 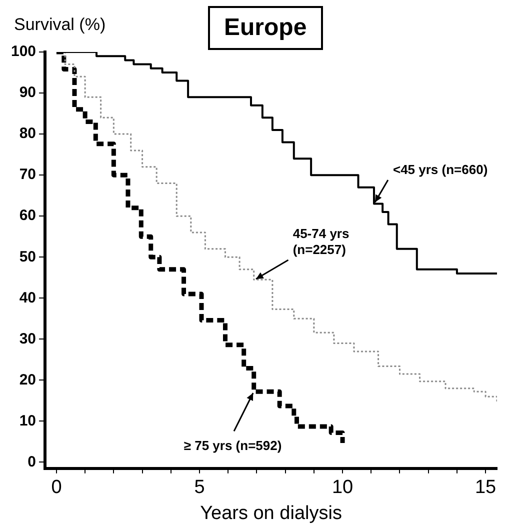 I want to click on text: 45-74 yrs (n=2257), so click(x=321, y=242).